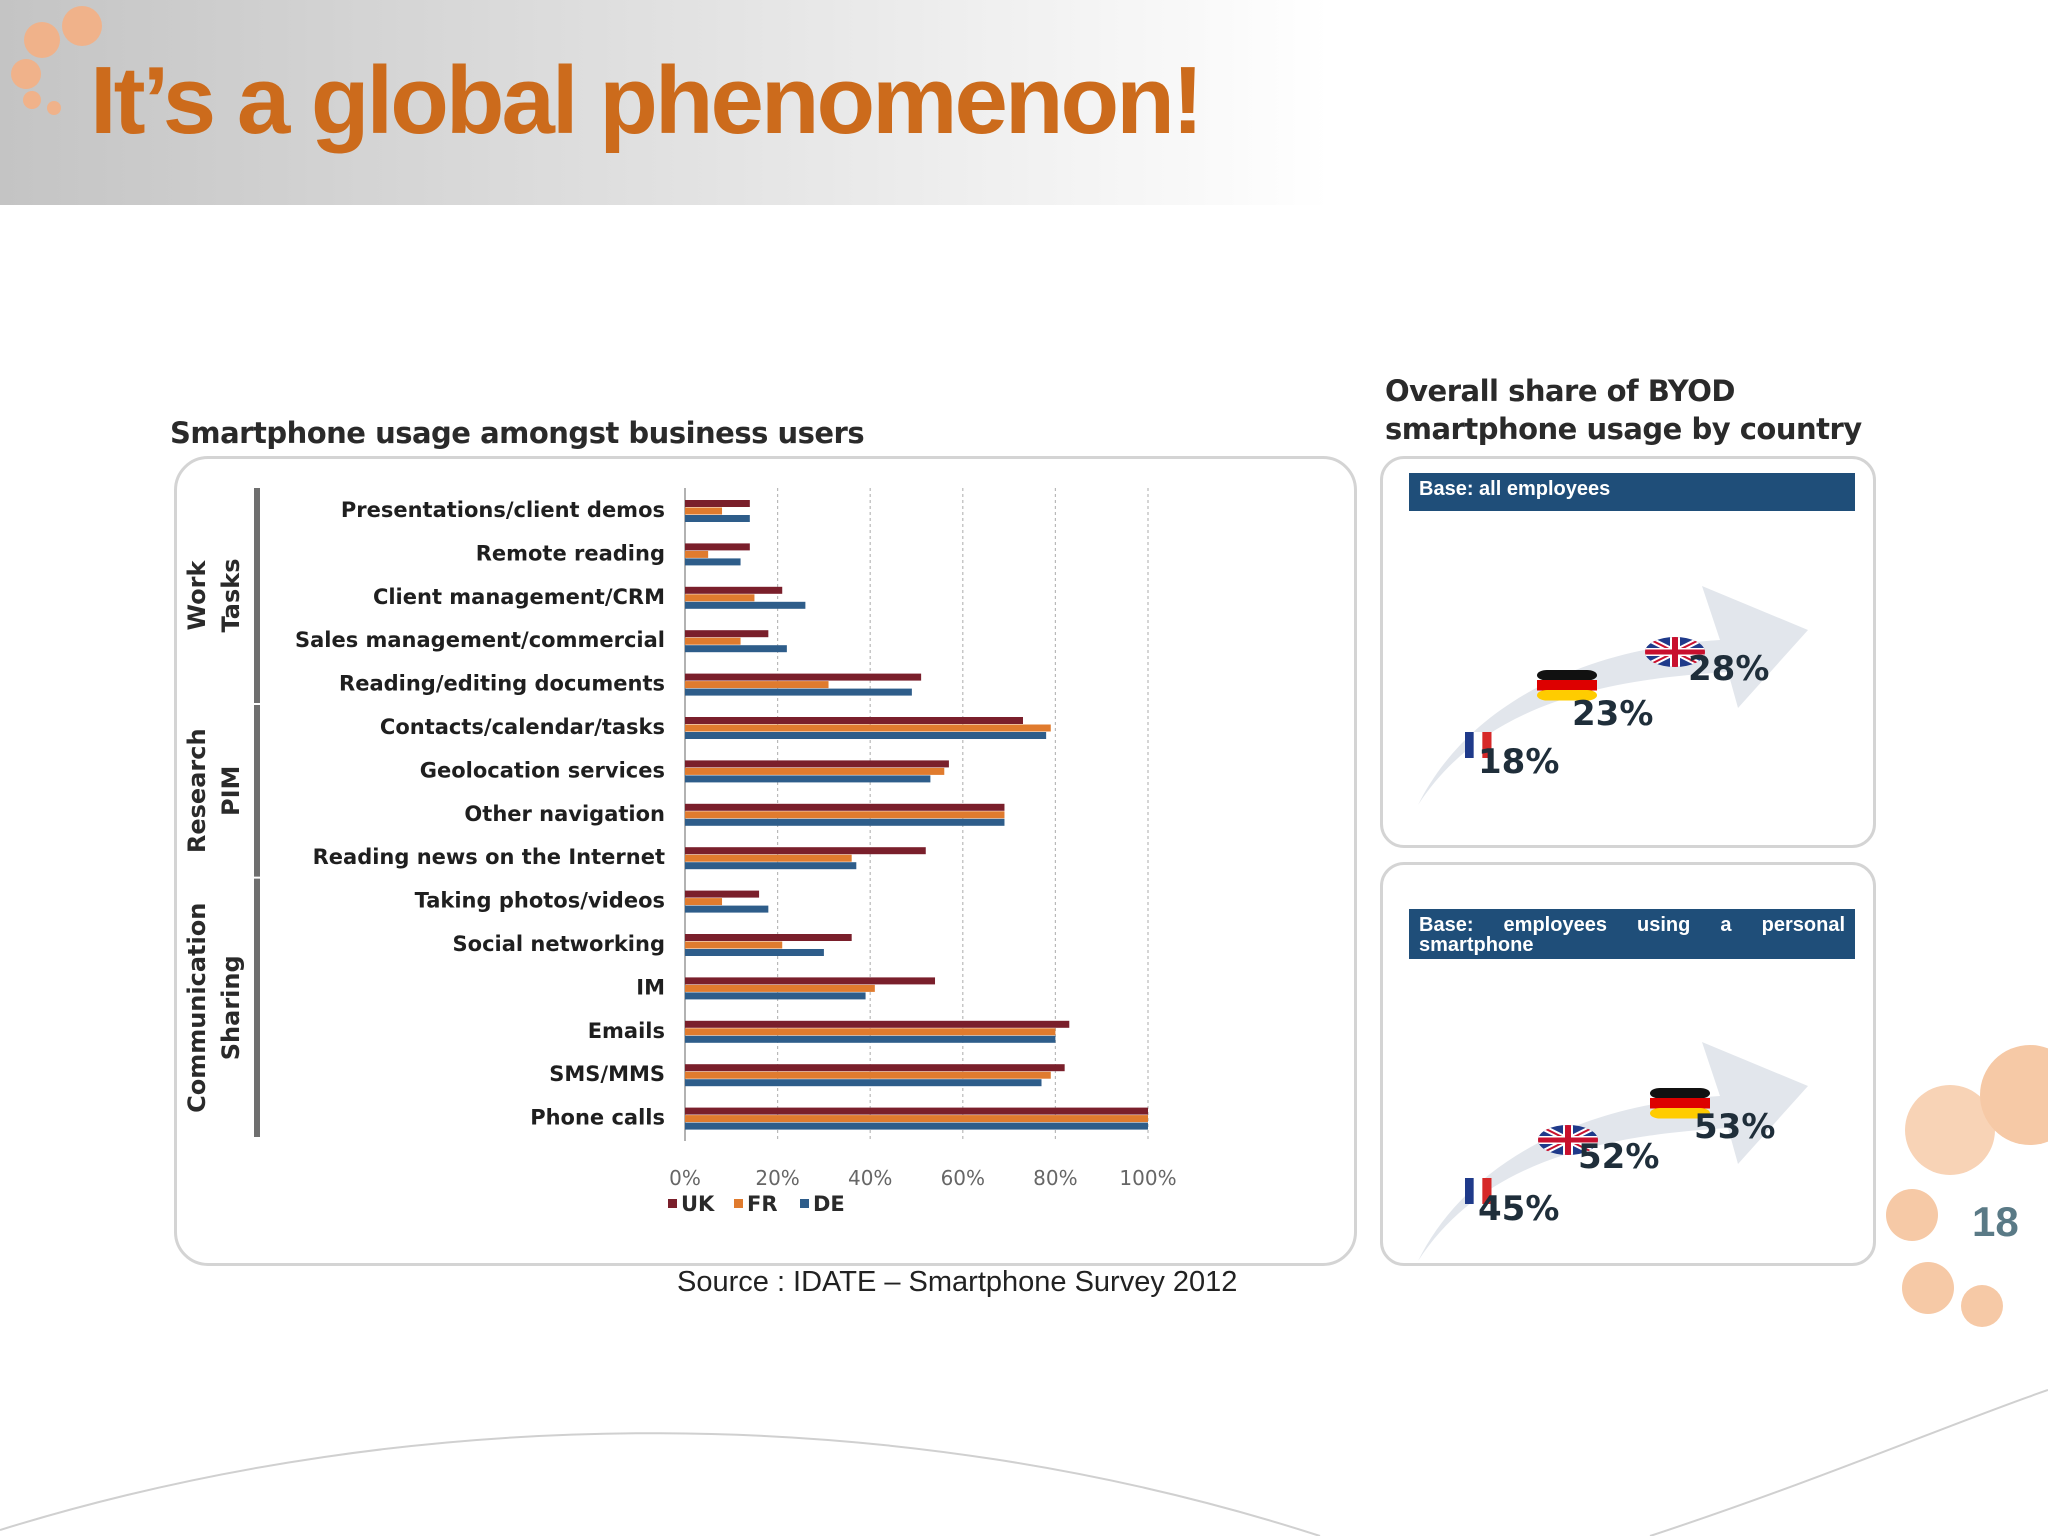  I want to click on page-number: 18, so click(1995, 1221).